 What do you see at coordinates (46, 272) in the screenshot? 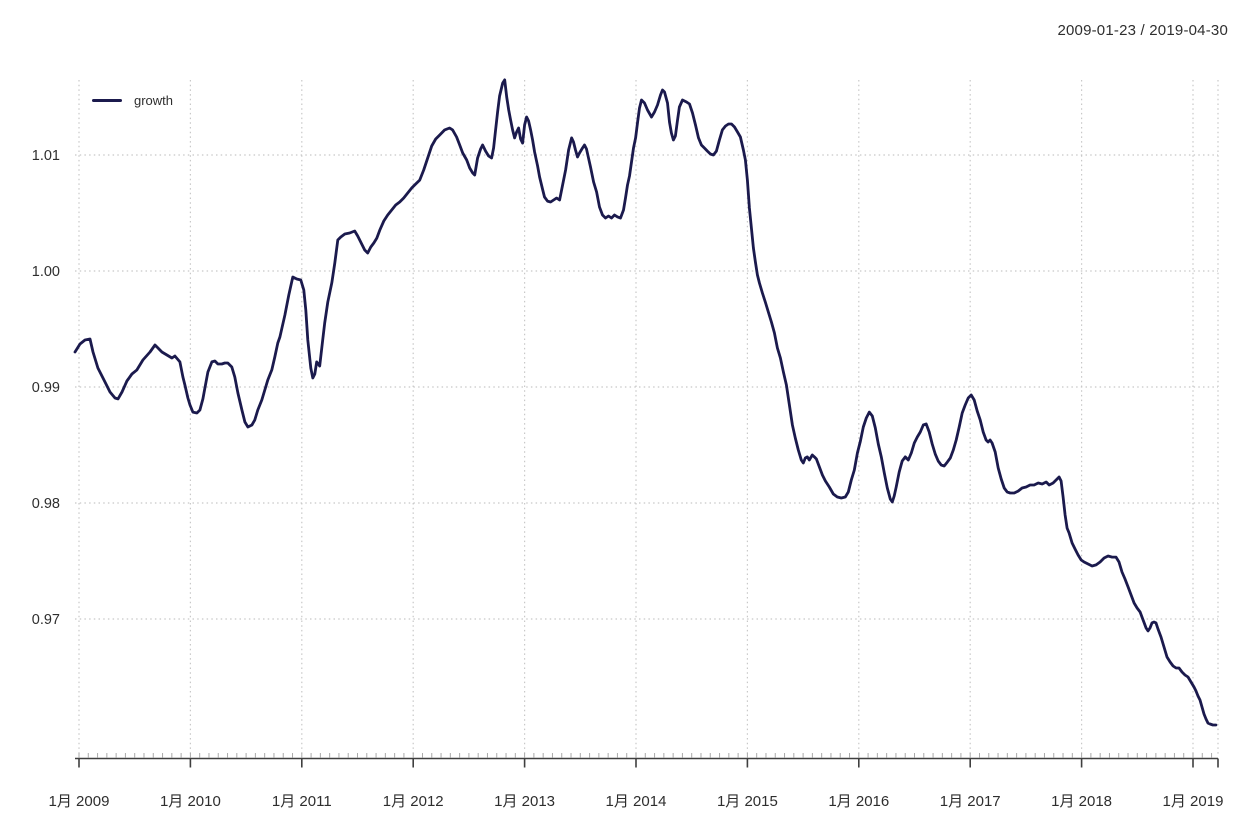
I see `y-axis-tick-label: 1.00` at bounding box center [46, 272].